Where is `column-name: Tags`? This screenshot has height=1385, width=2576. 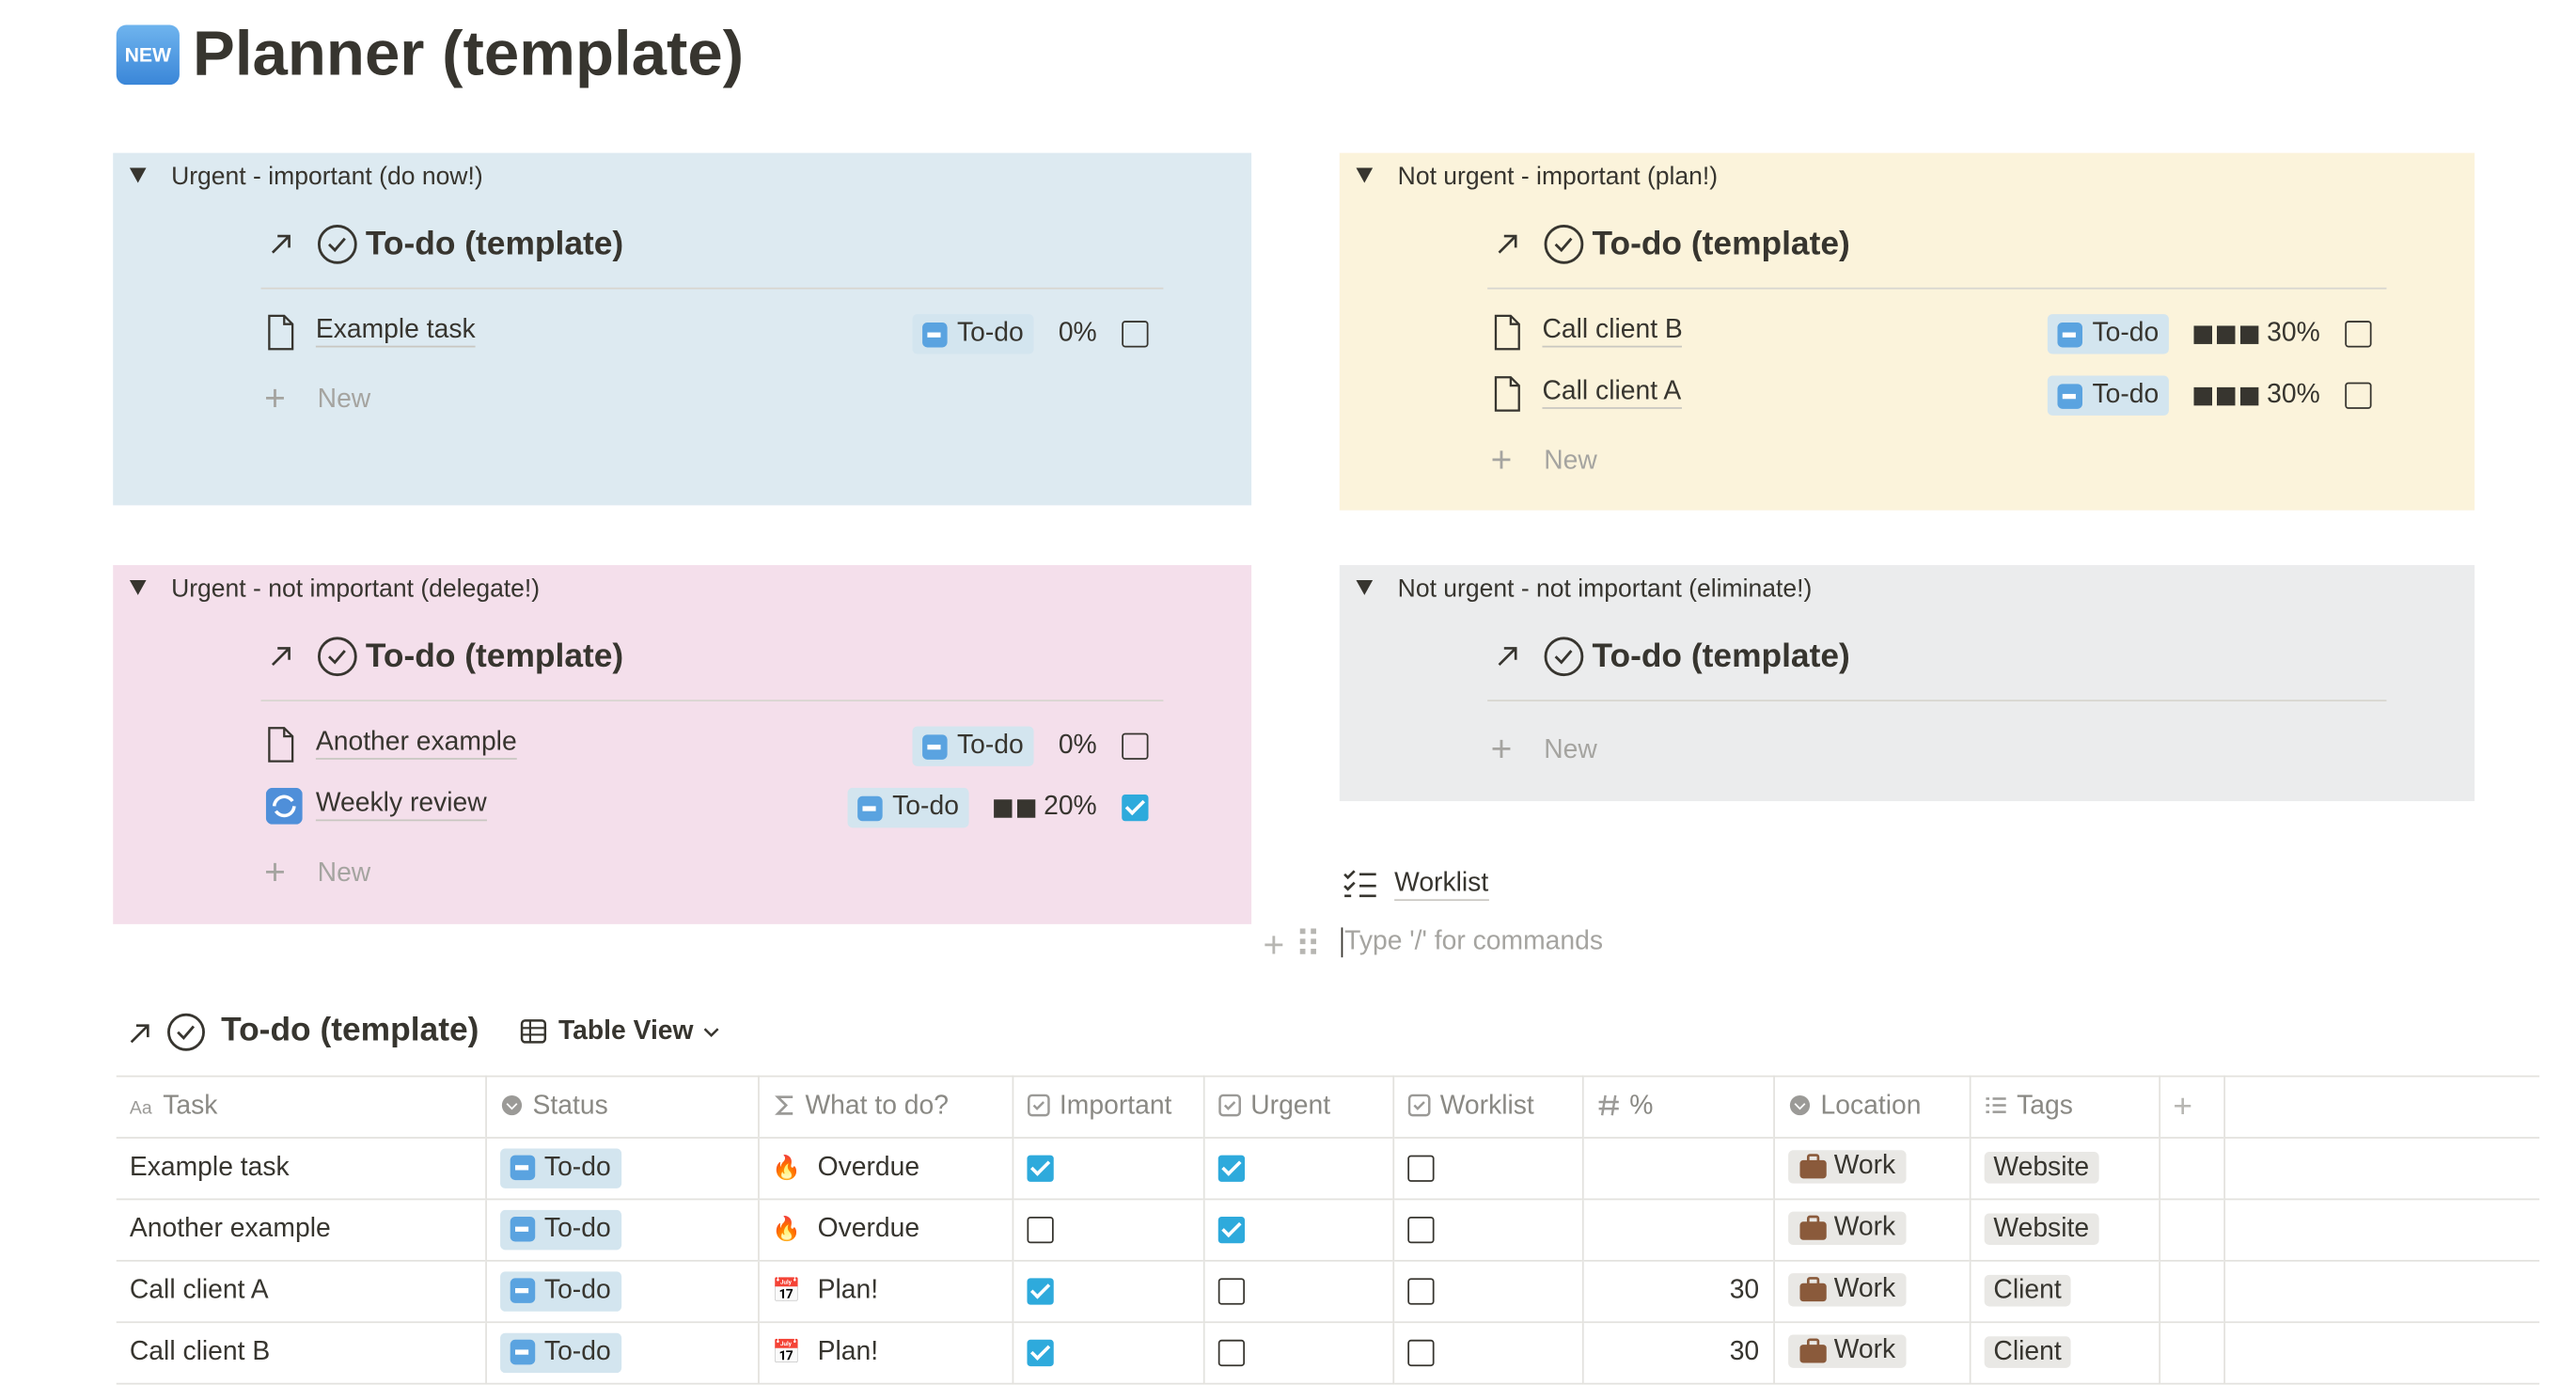 column-name: Tags is located at coordinates (2045, 1106).